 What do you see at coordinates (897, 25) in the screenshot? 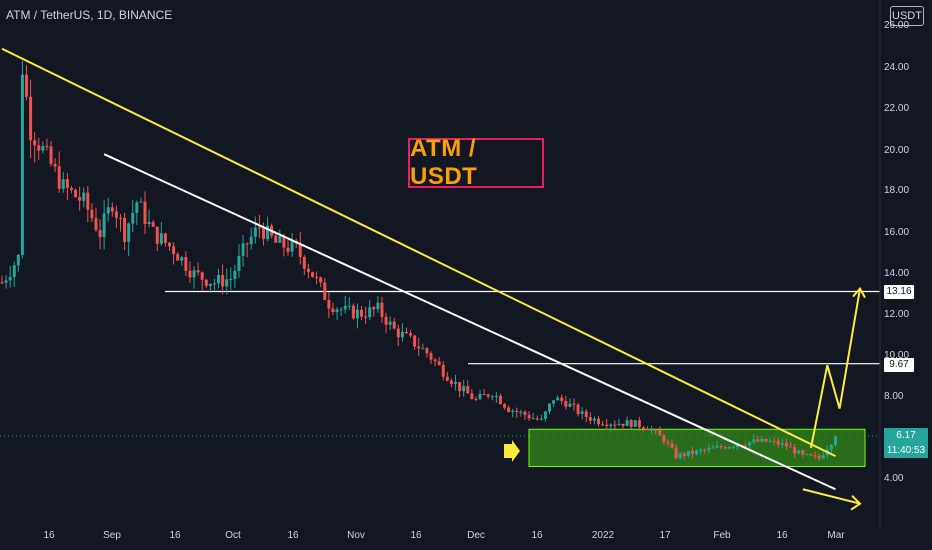
I see `price-tick-label: 26.00` at bounding box center [897, 25].